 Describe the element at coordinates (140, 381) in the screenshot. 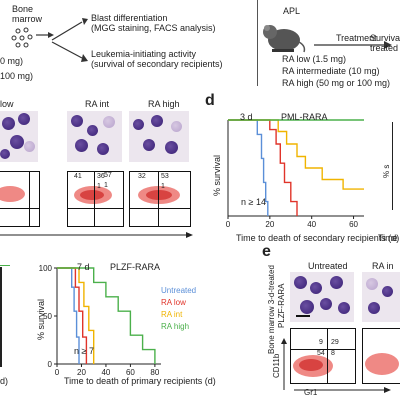

I see `panel-f-xlabel: Time to death of primary recipients (d)` at that location.